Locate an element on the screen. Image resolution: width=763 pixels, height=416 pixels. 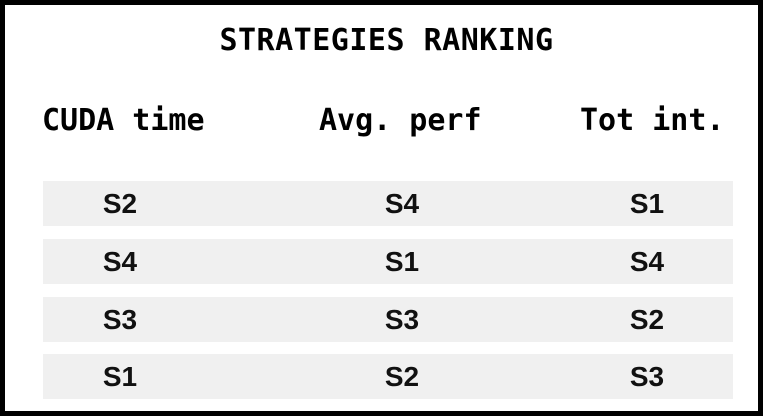
table-row: S3 S3 S2 is located at coordinates (388, 319).